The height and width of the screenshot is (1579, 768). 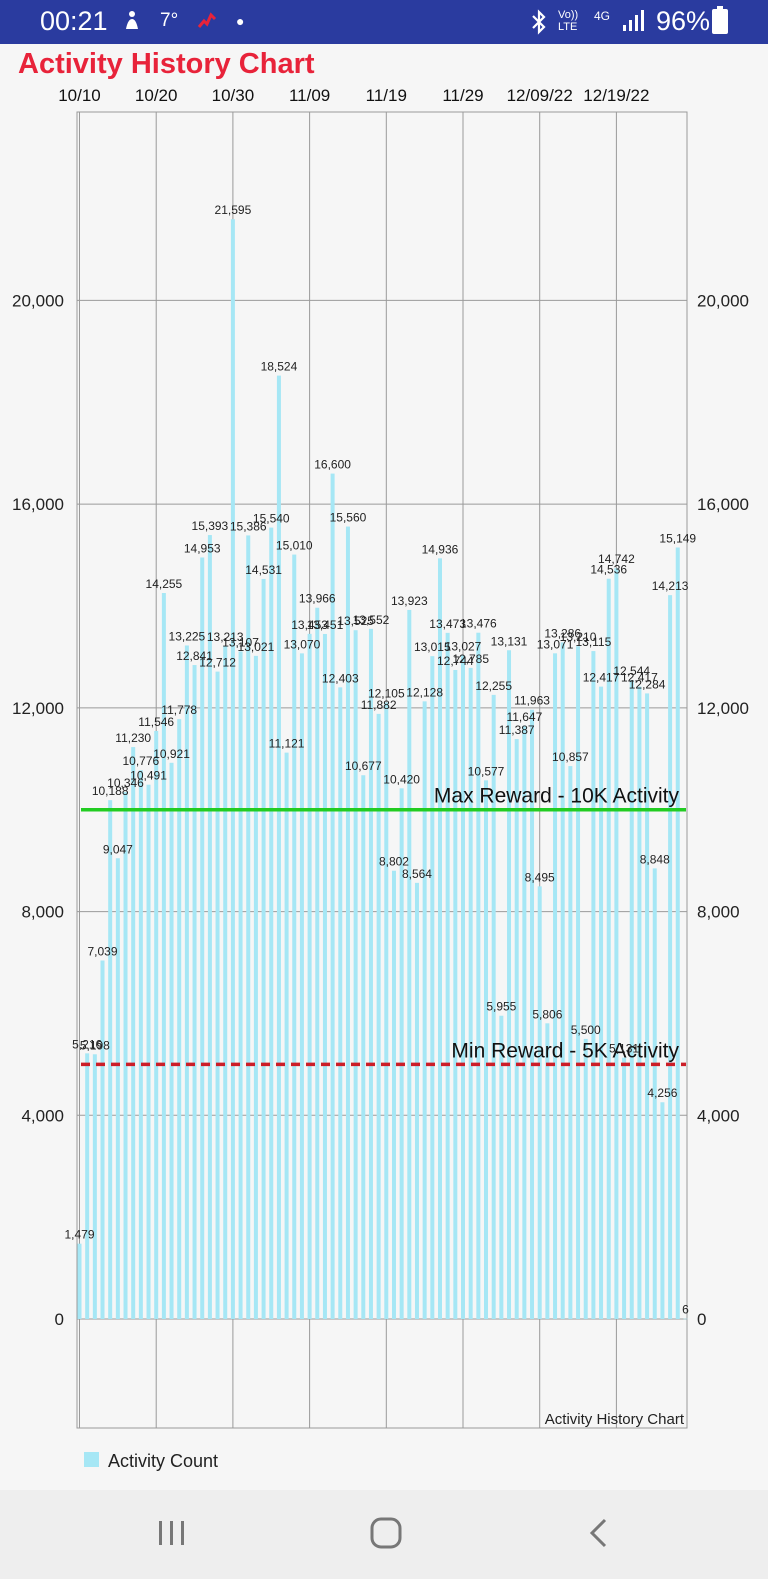 What do you see at coordinates (287, 744) in the screenshot?
I see `data-label: 11,121` at bounding box center [287, 744].